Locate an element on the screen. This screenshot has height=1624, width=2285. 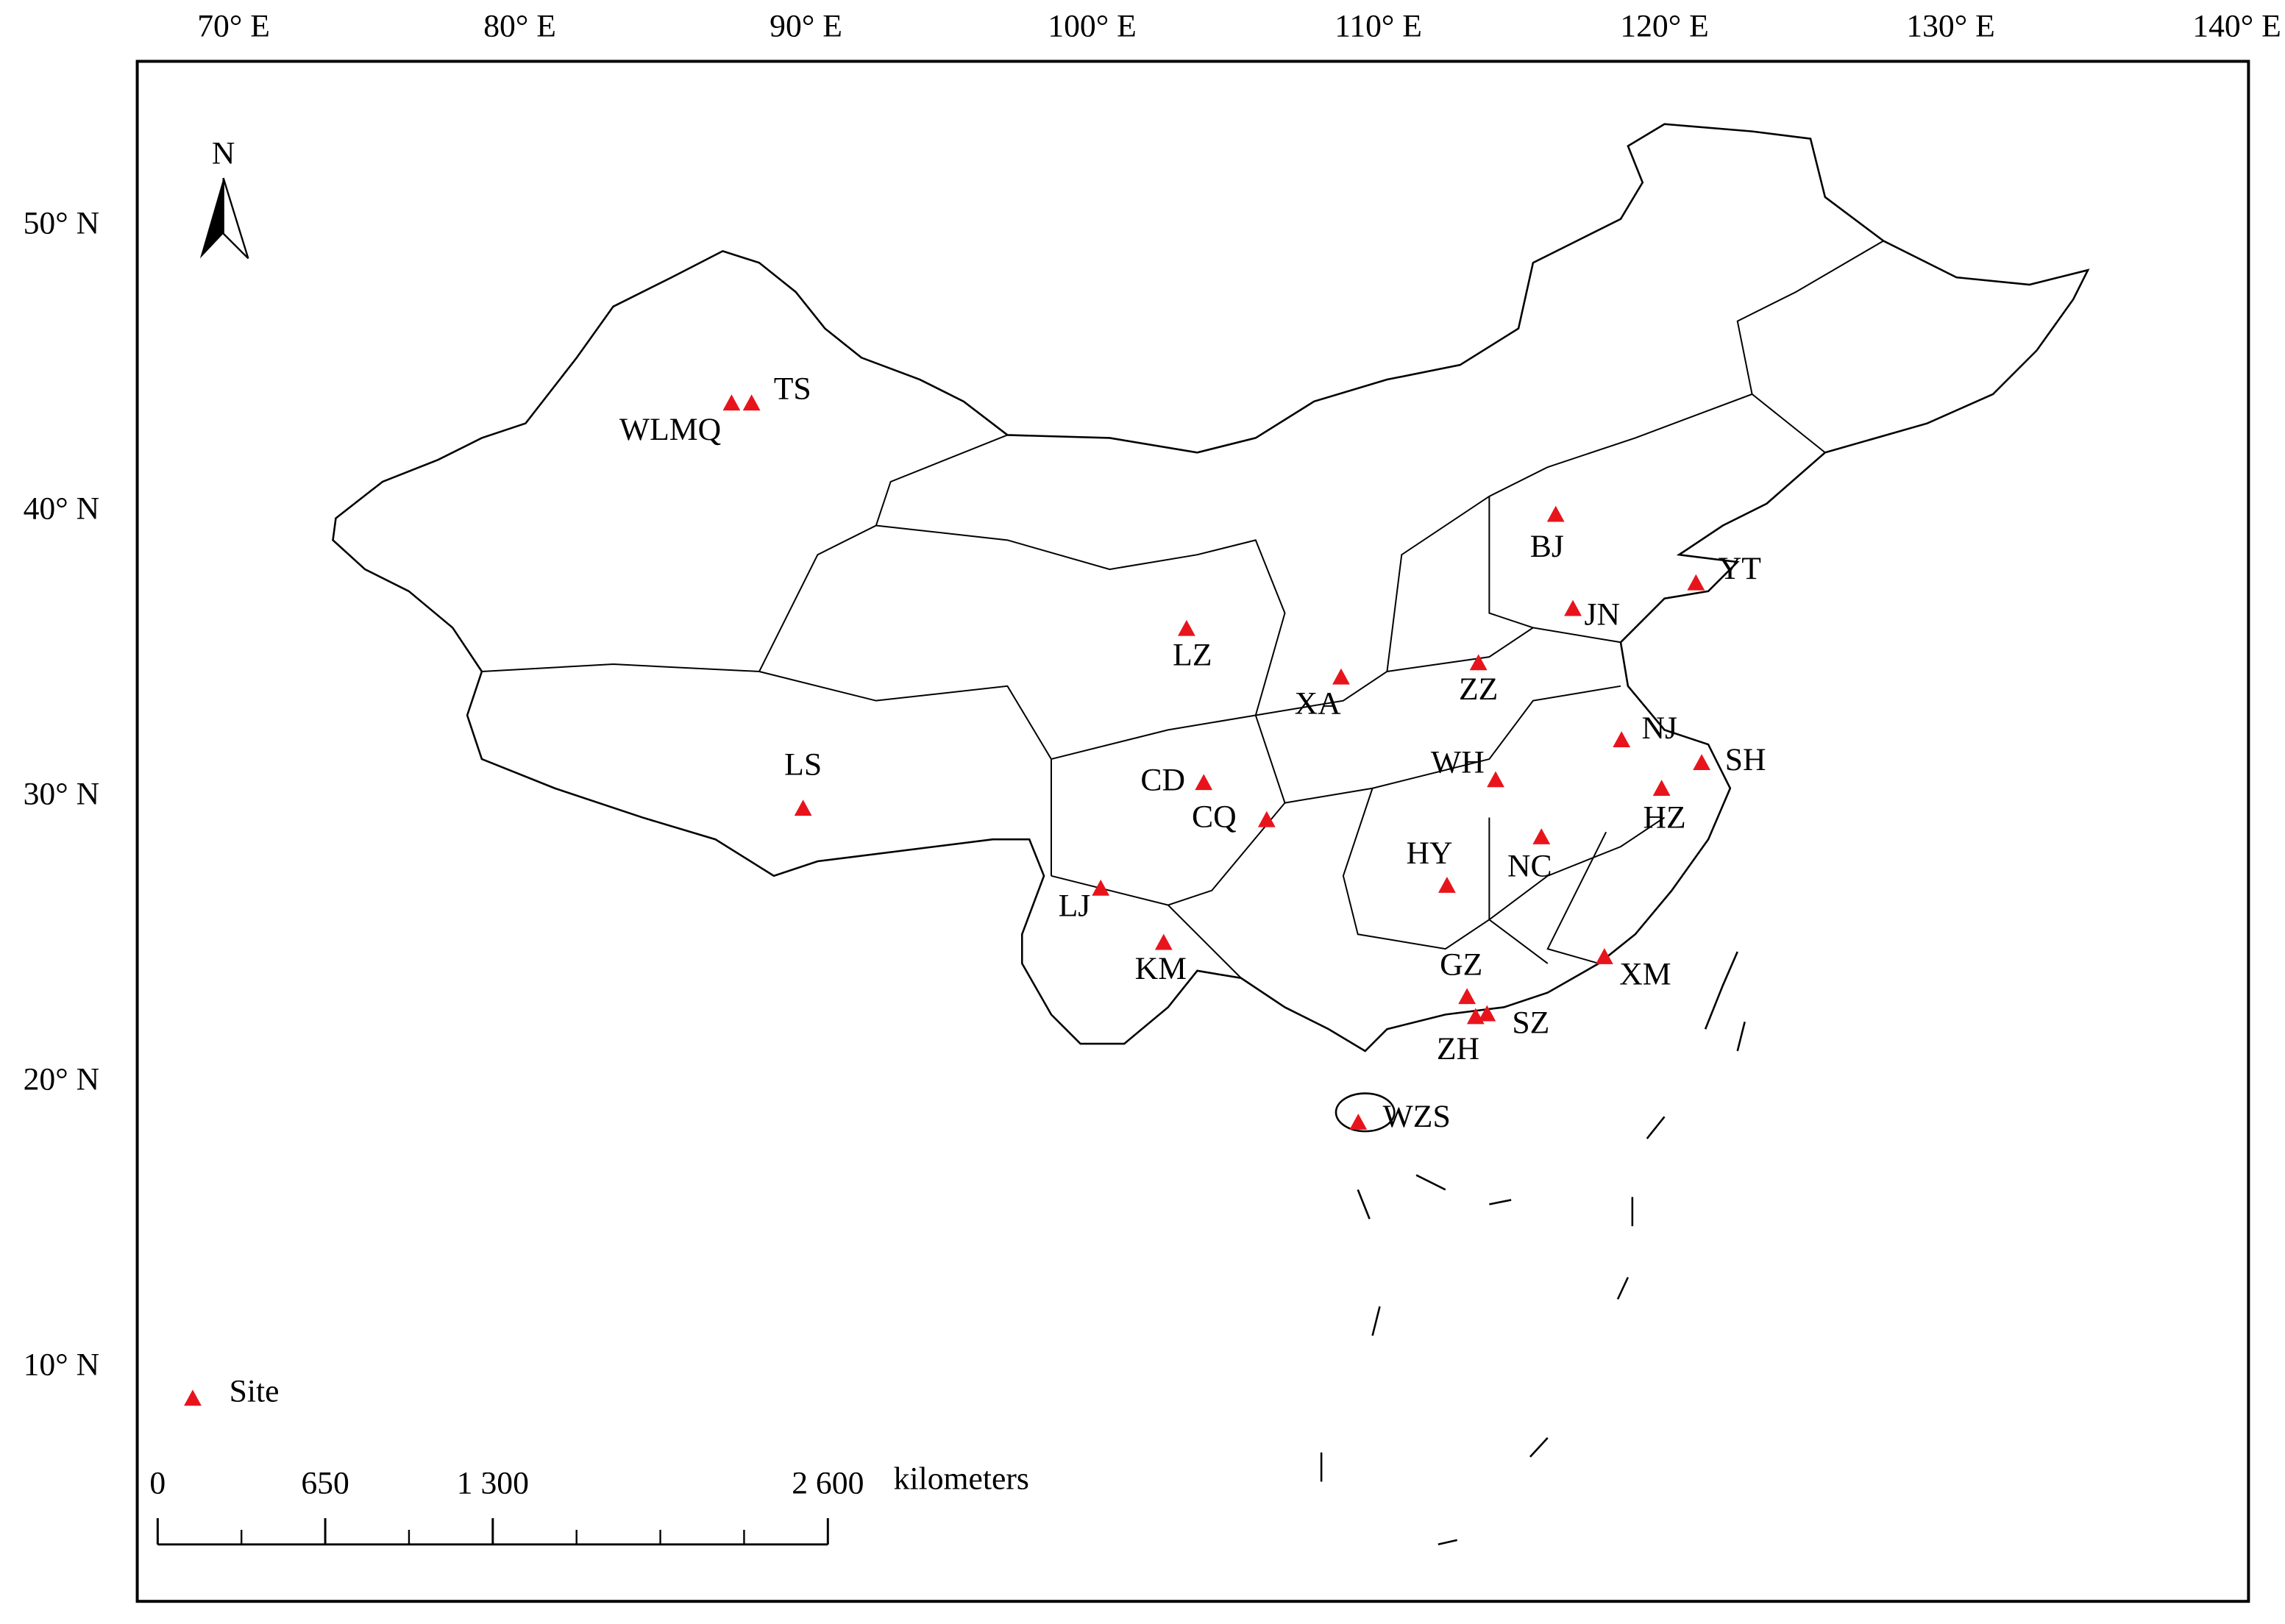
site-label: HY is located at coordinates (1430, 853).